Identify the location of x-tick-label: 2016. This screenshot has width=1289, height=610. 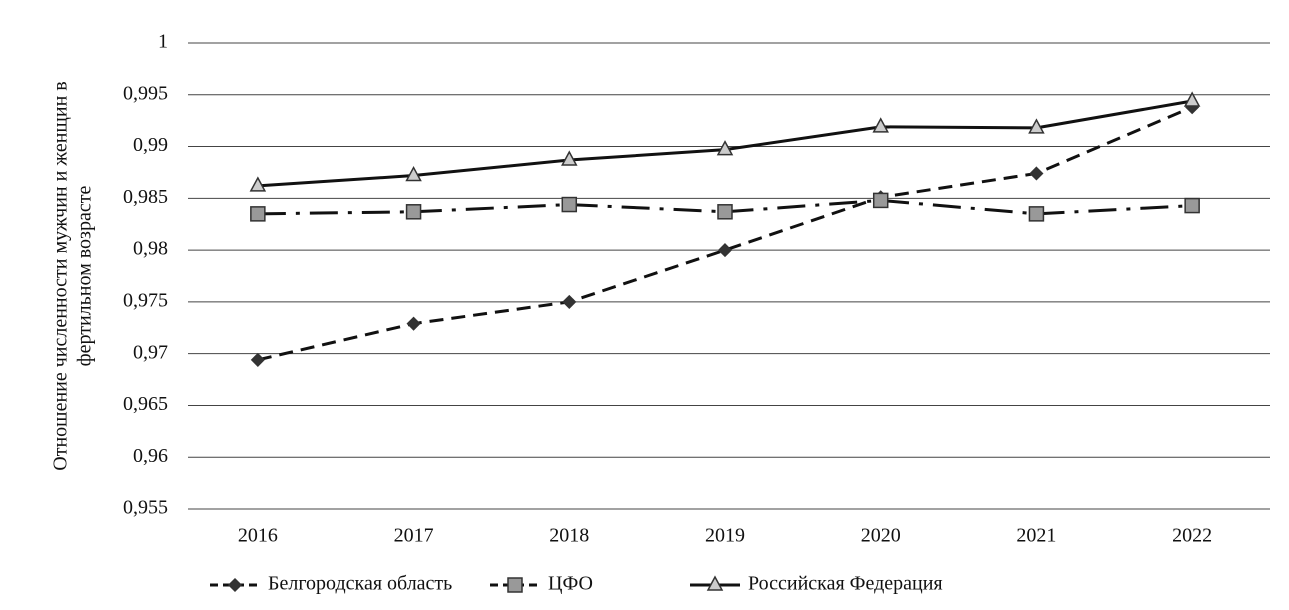
(258, 536).